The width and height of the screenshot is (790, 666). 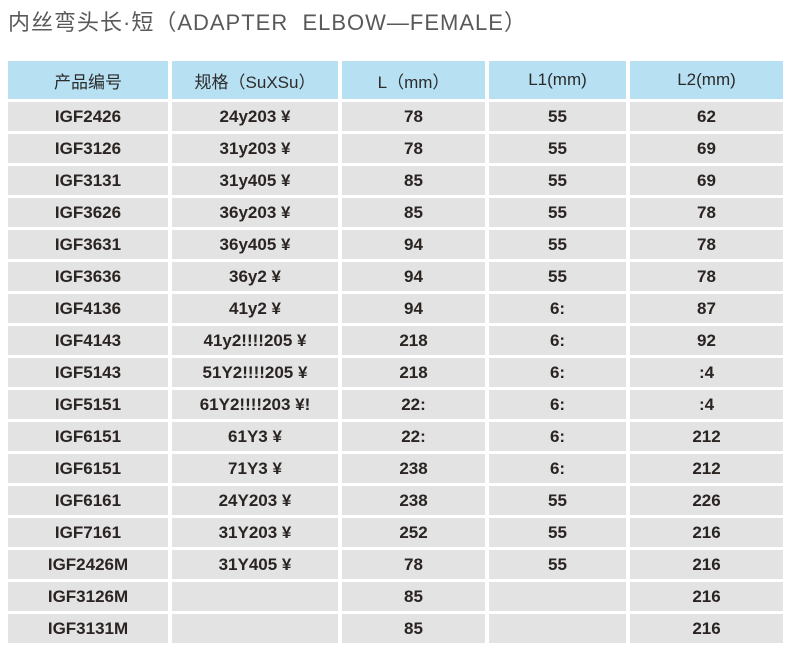 I want to click on table-cell: IGF4143, so click(x=88, y=340).